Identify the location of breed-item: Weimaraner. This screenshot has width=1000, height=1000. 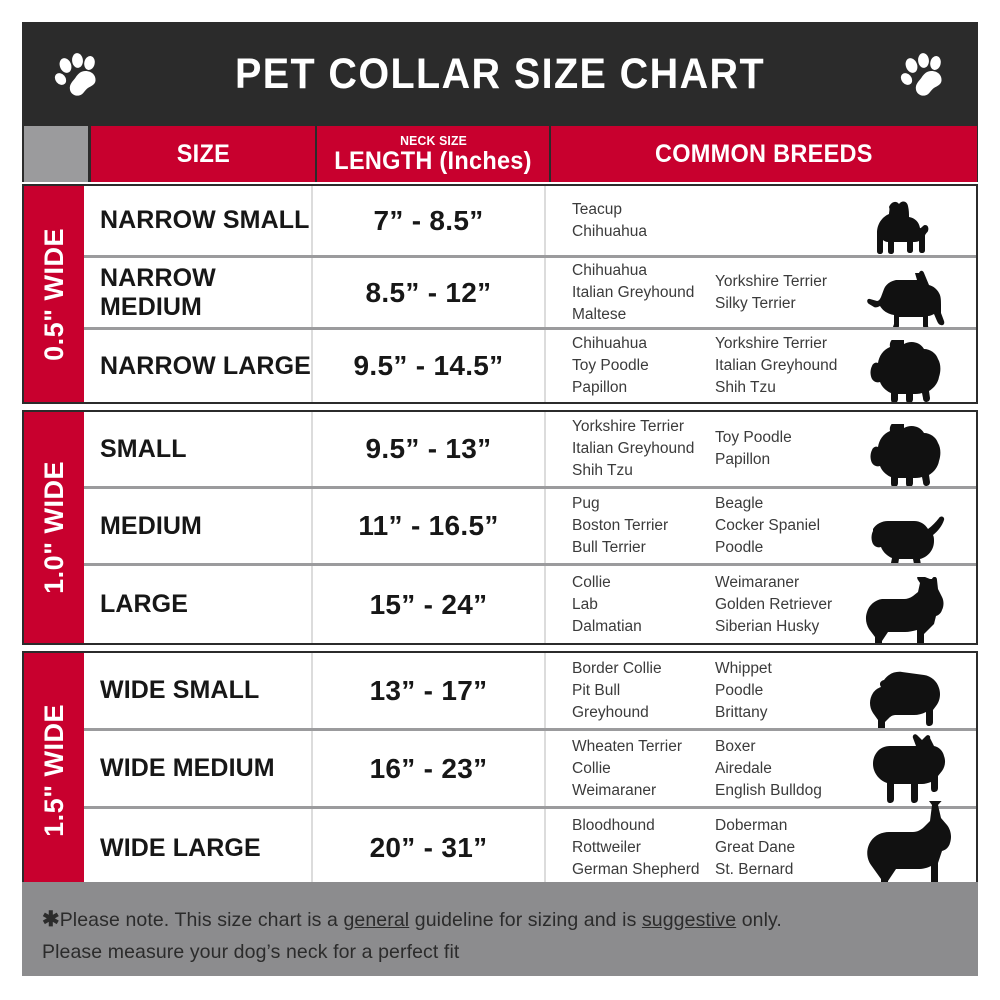
(614, 790).